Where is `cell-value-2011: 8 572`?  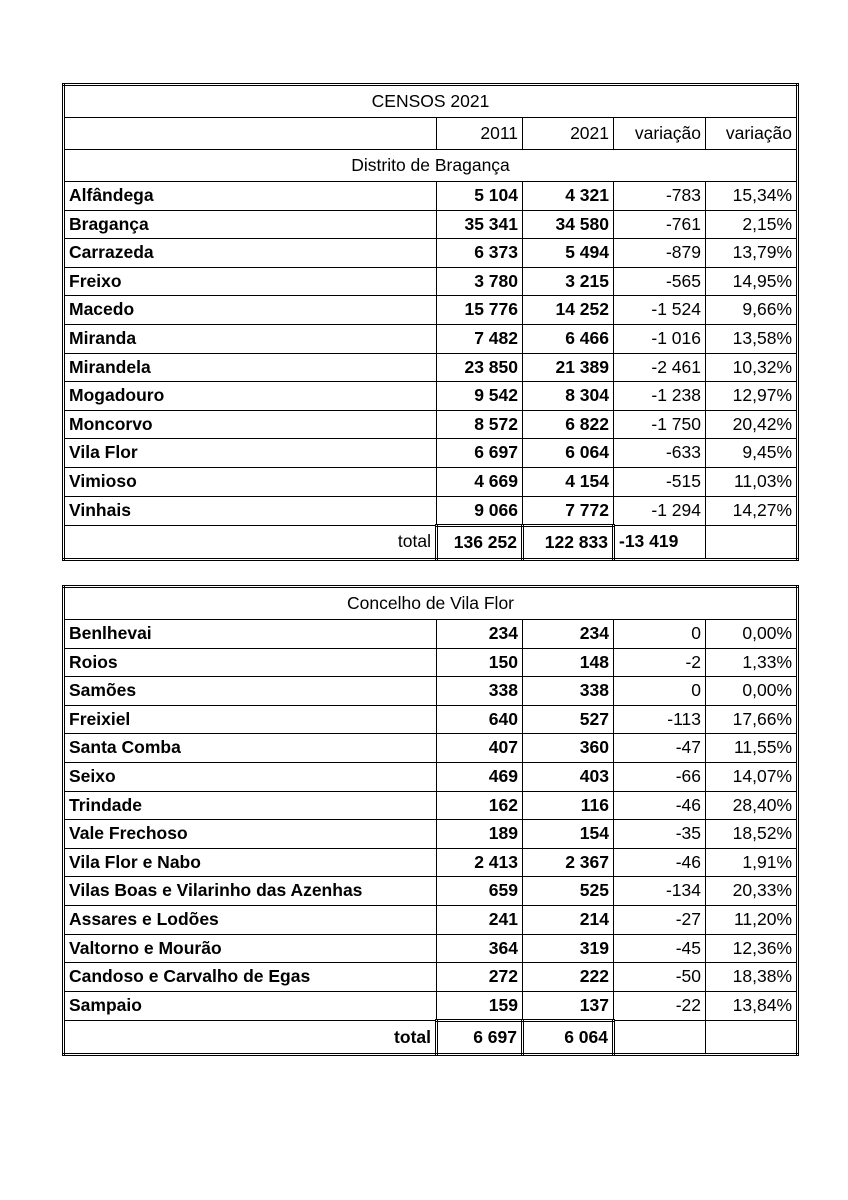 cell-value-2011: 8 572 is located at coordinates (479, 424).